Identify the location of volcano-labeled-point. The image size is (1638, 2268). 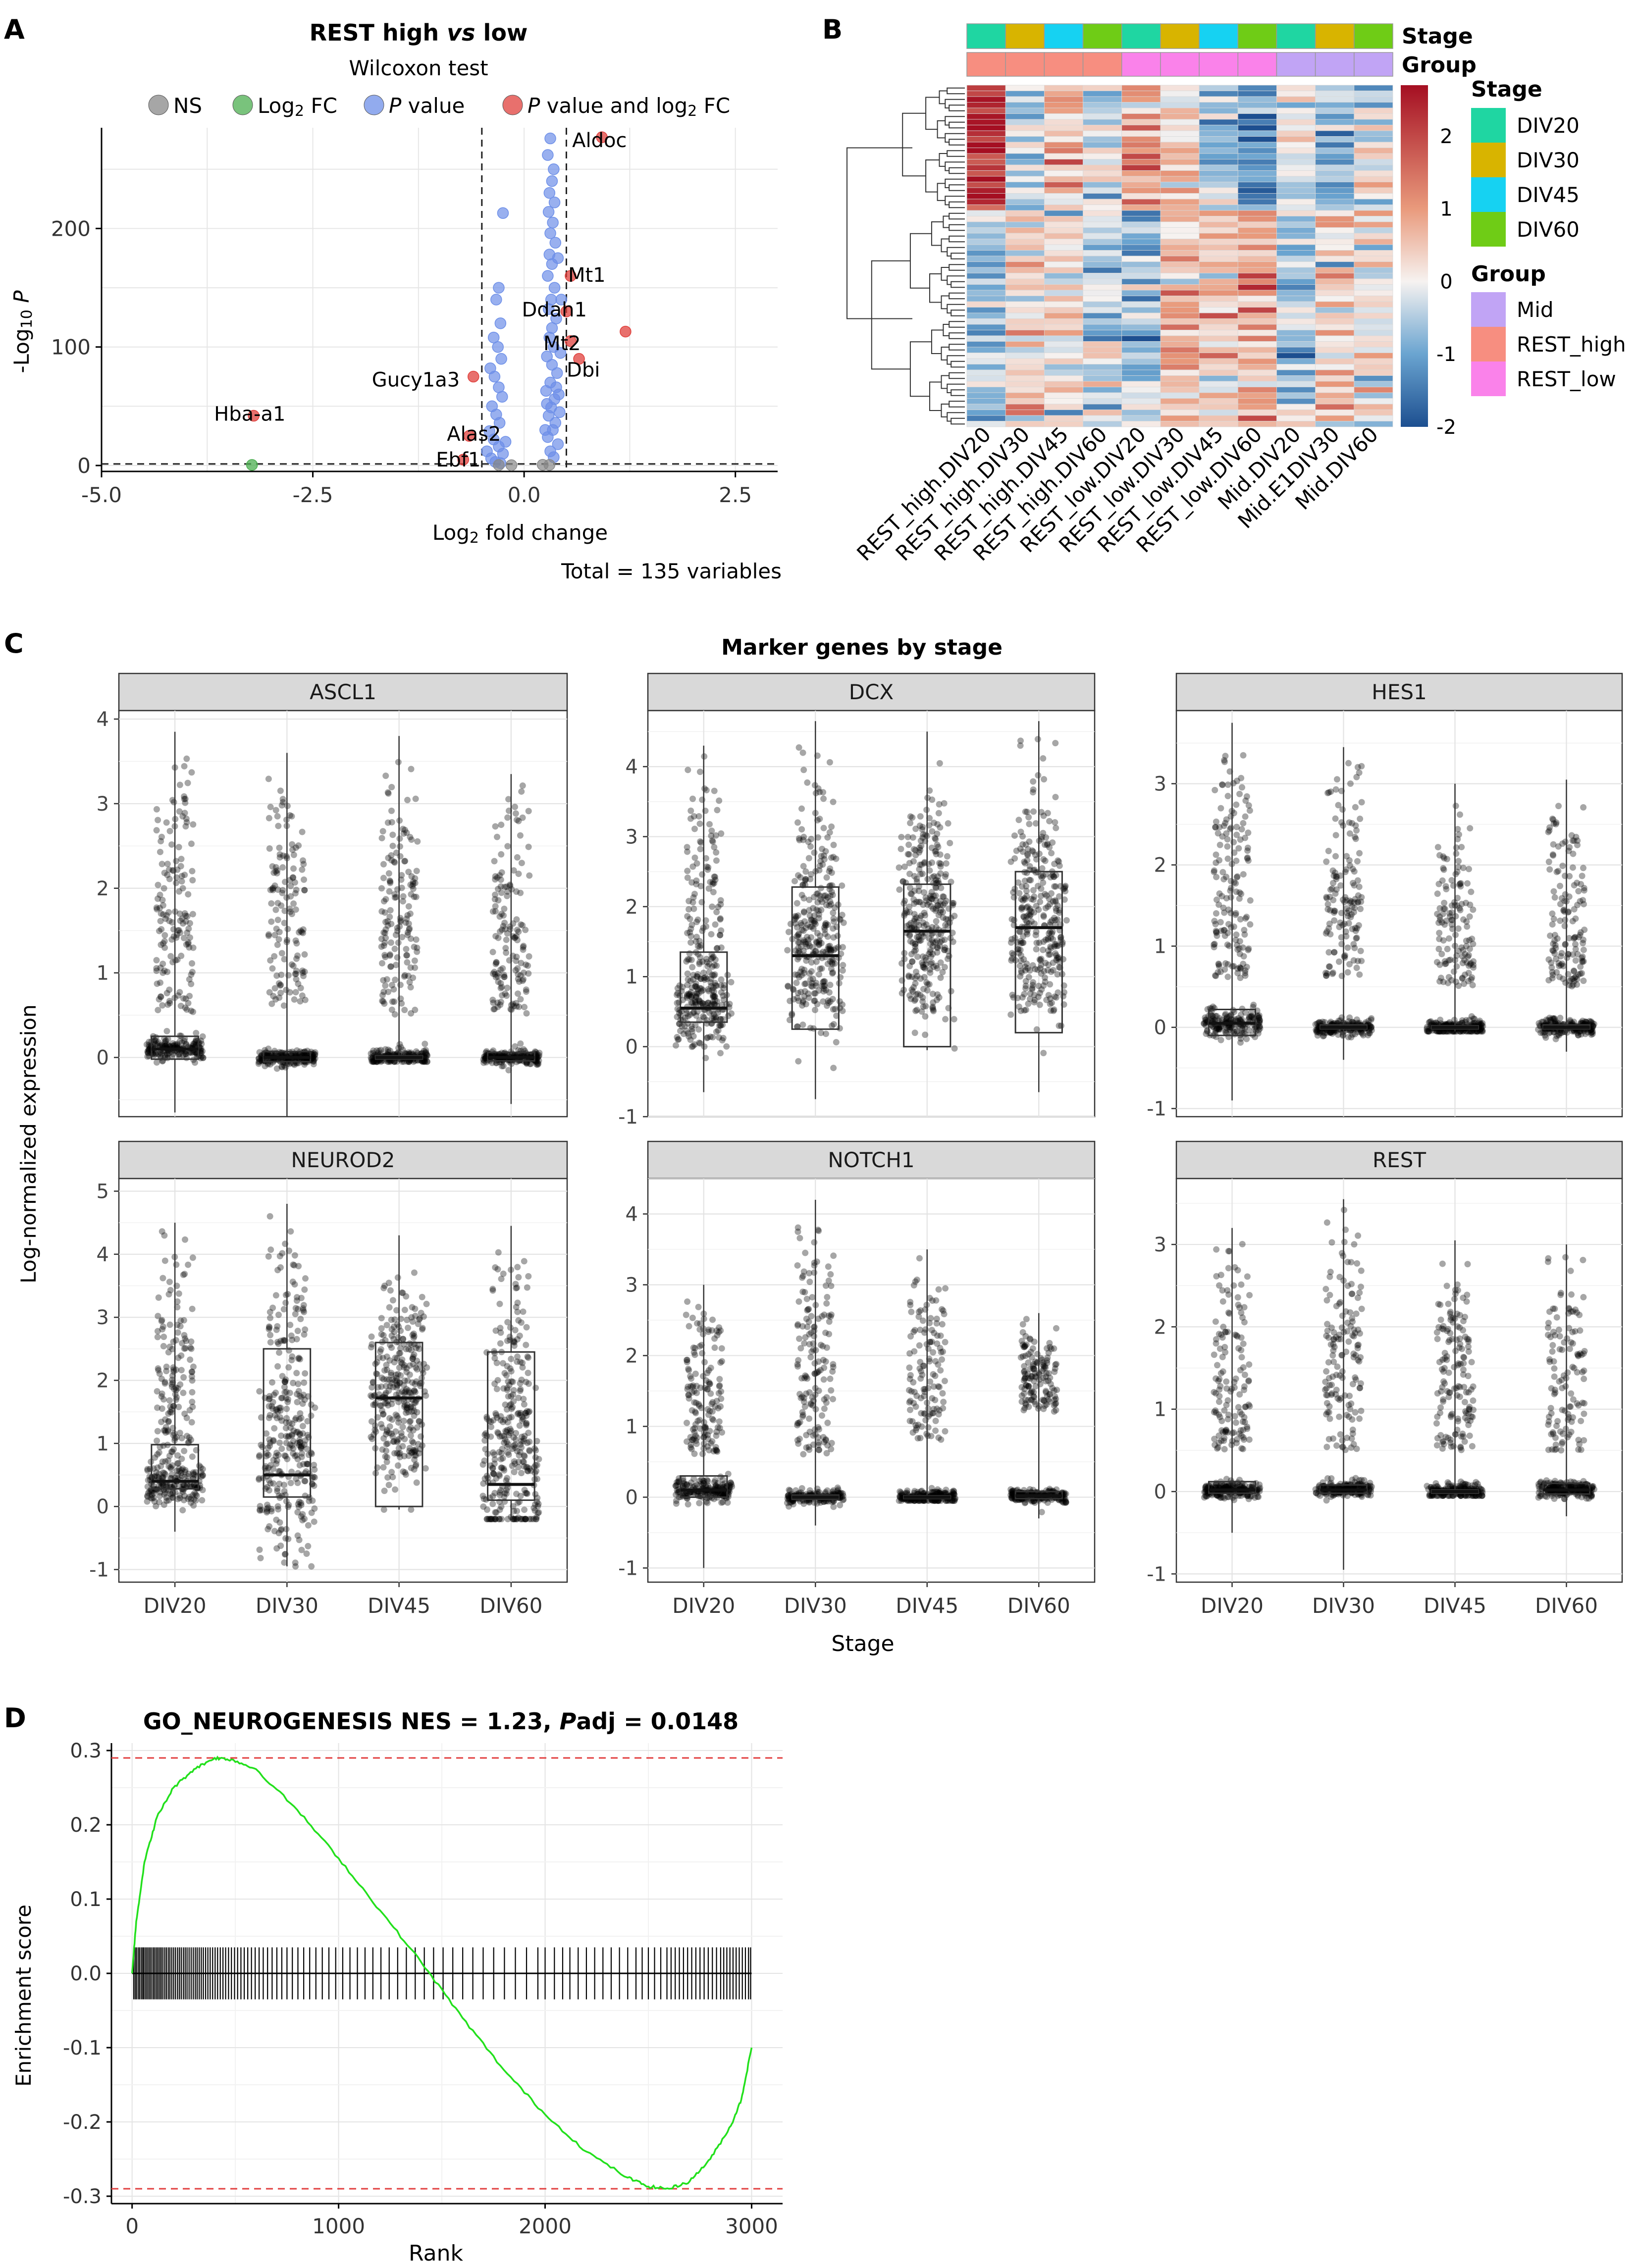
(579, 359).